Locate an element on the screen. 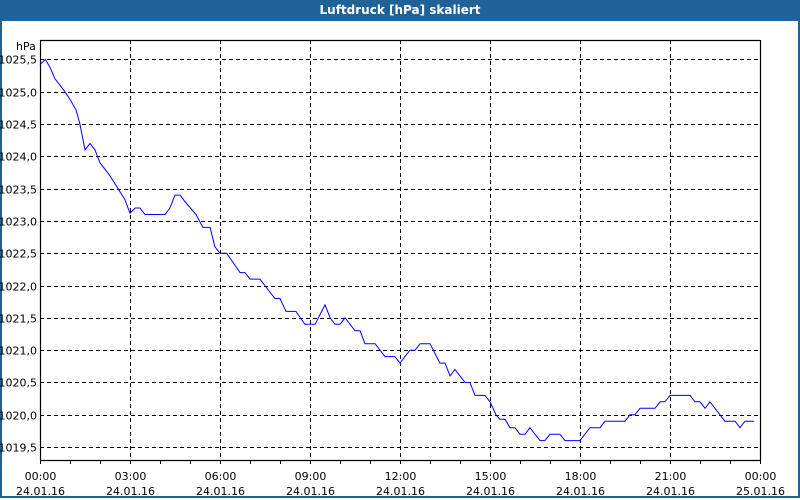 The width and height of the screenshot is (800, 500). x-tick-time: 21:00 is located at coordinates (671, 476).